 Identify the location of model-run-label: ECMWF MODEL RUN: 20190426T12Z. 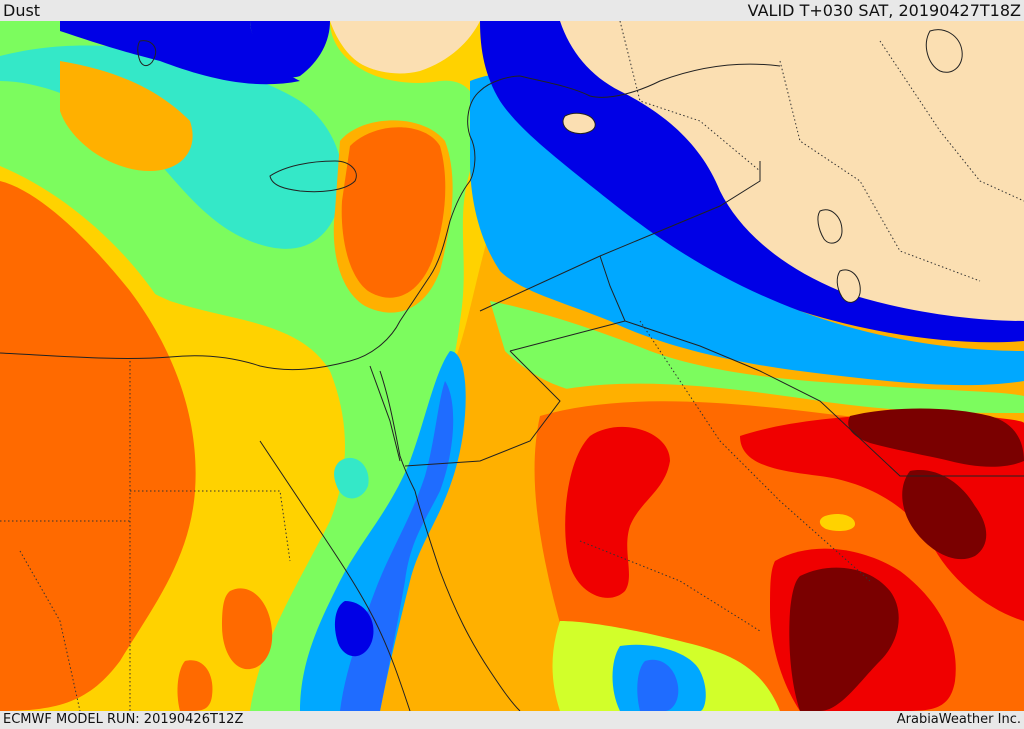
(123, 719).